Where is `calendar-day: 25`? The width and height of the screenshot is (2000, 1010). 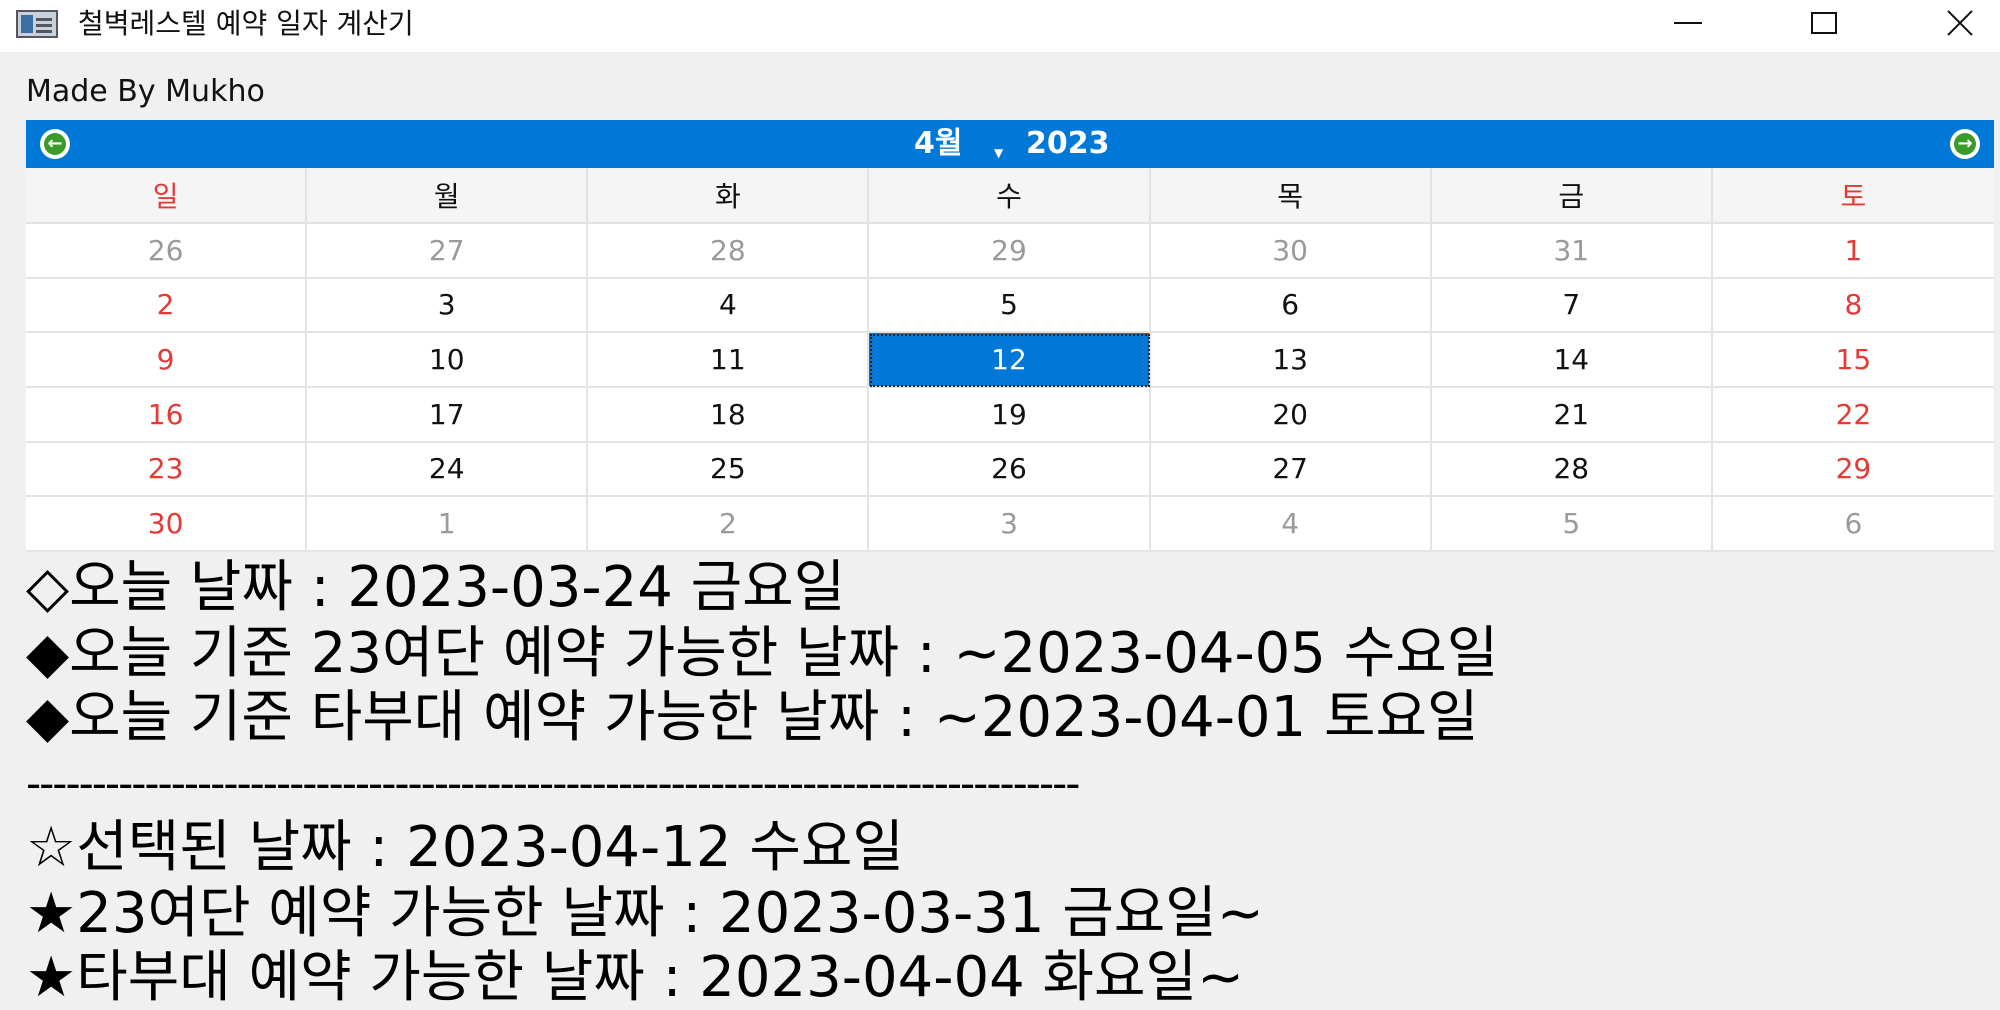 calendar-day: 25 is located at coordinates (729, 470).